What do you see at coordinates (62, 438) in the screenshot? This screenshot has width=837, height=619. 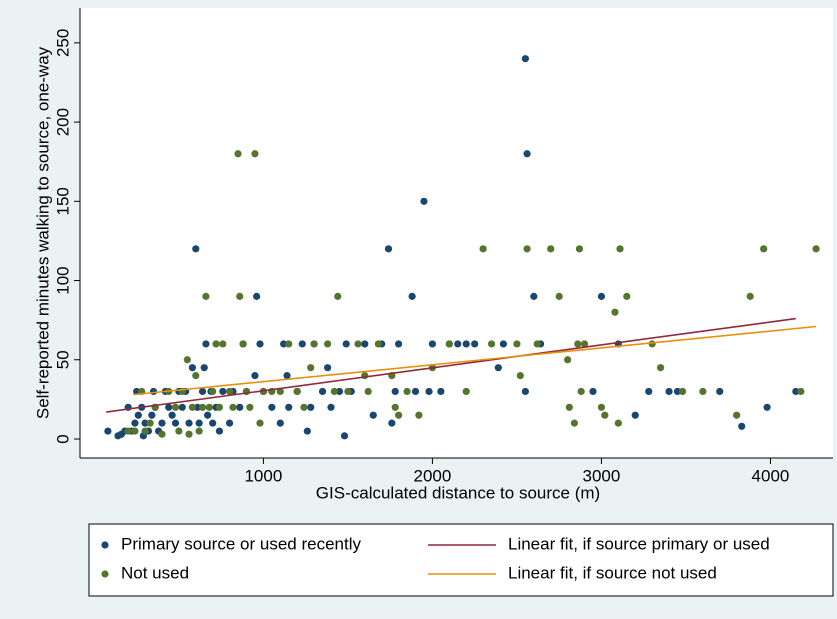 I see `y-tick-label: 0` at bounding box center [62, 438].